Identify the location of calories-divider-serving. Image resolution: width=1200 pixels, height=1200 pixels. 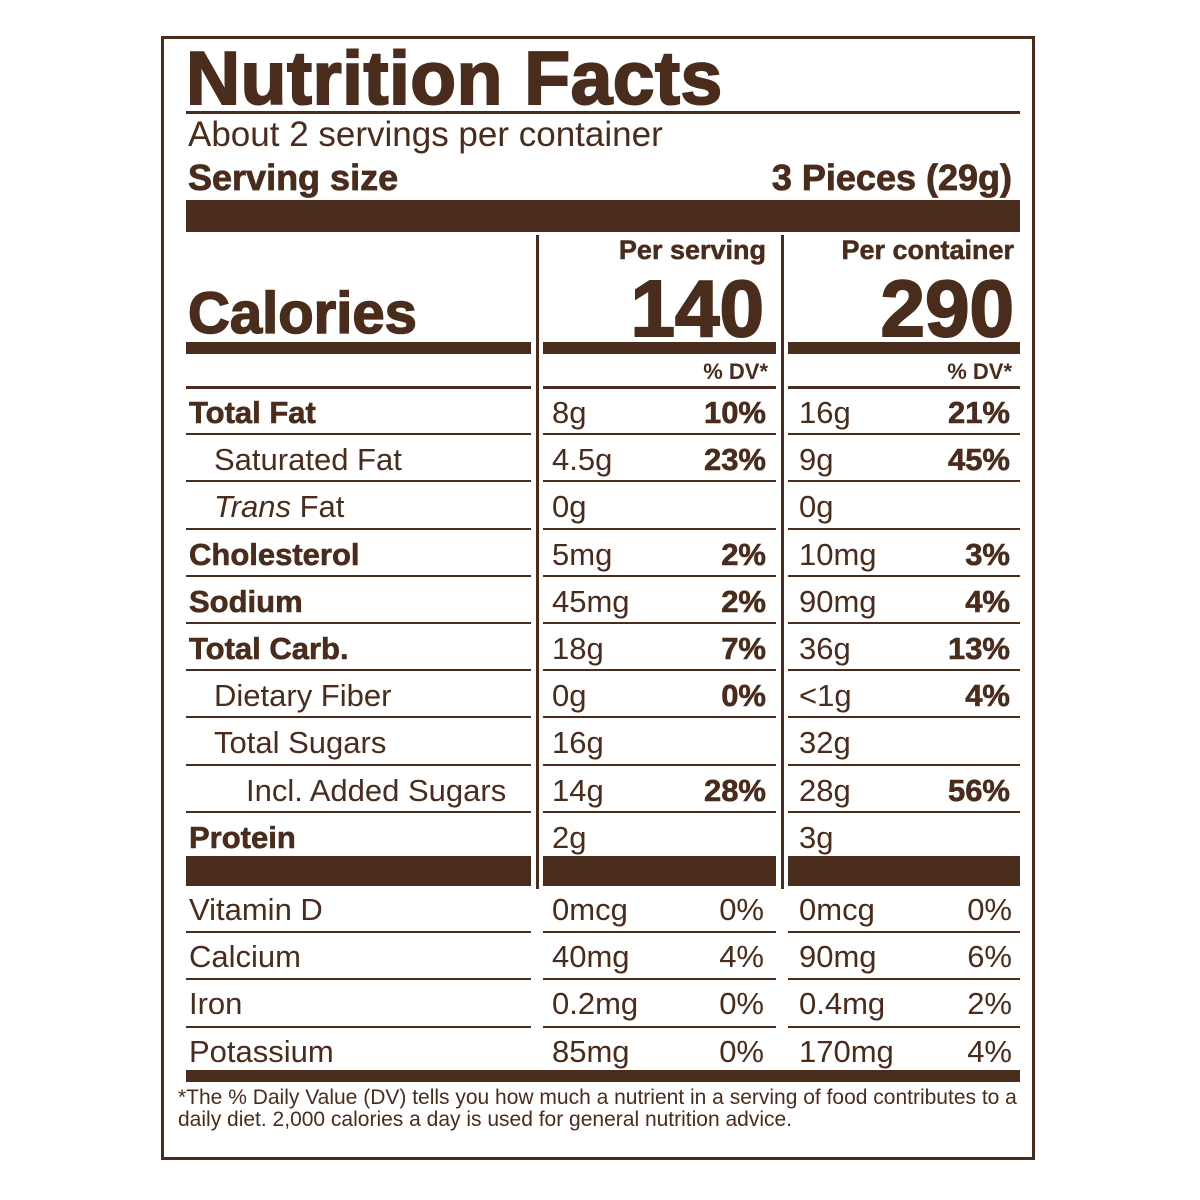
(659, 348).